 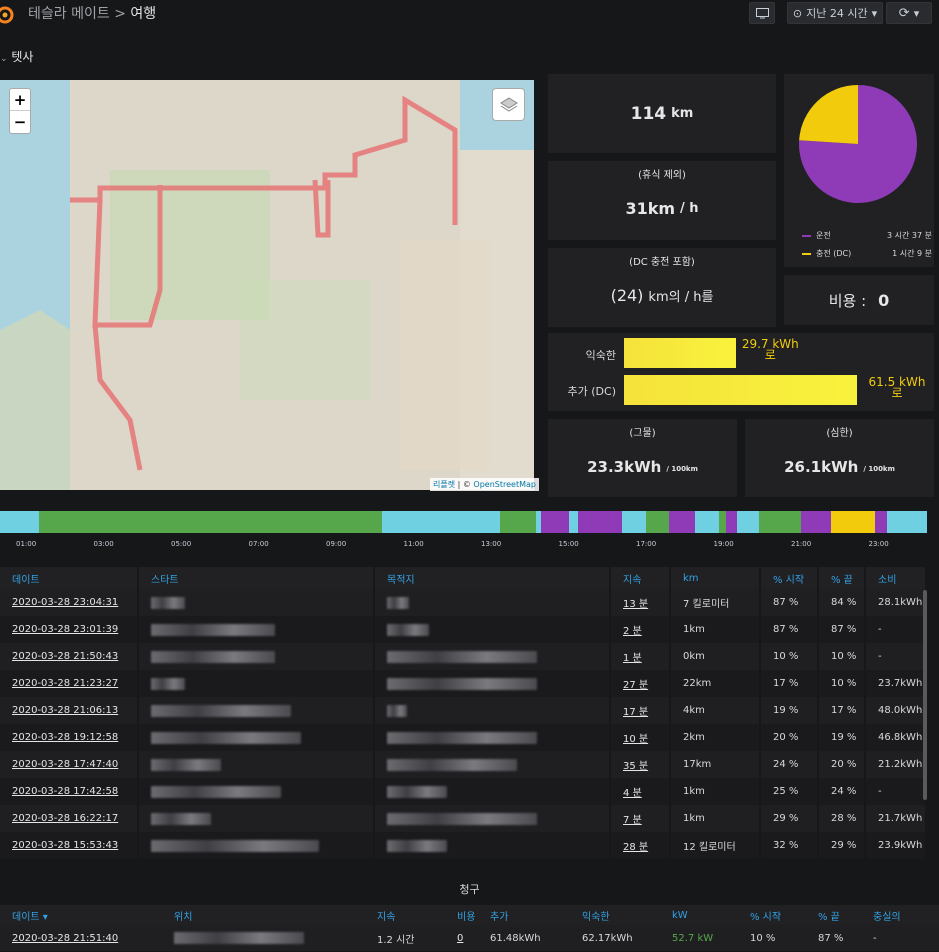 I want to click on col-header: 익숙한, so click(x=615, y=915).